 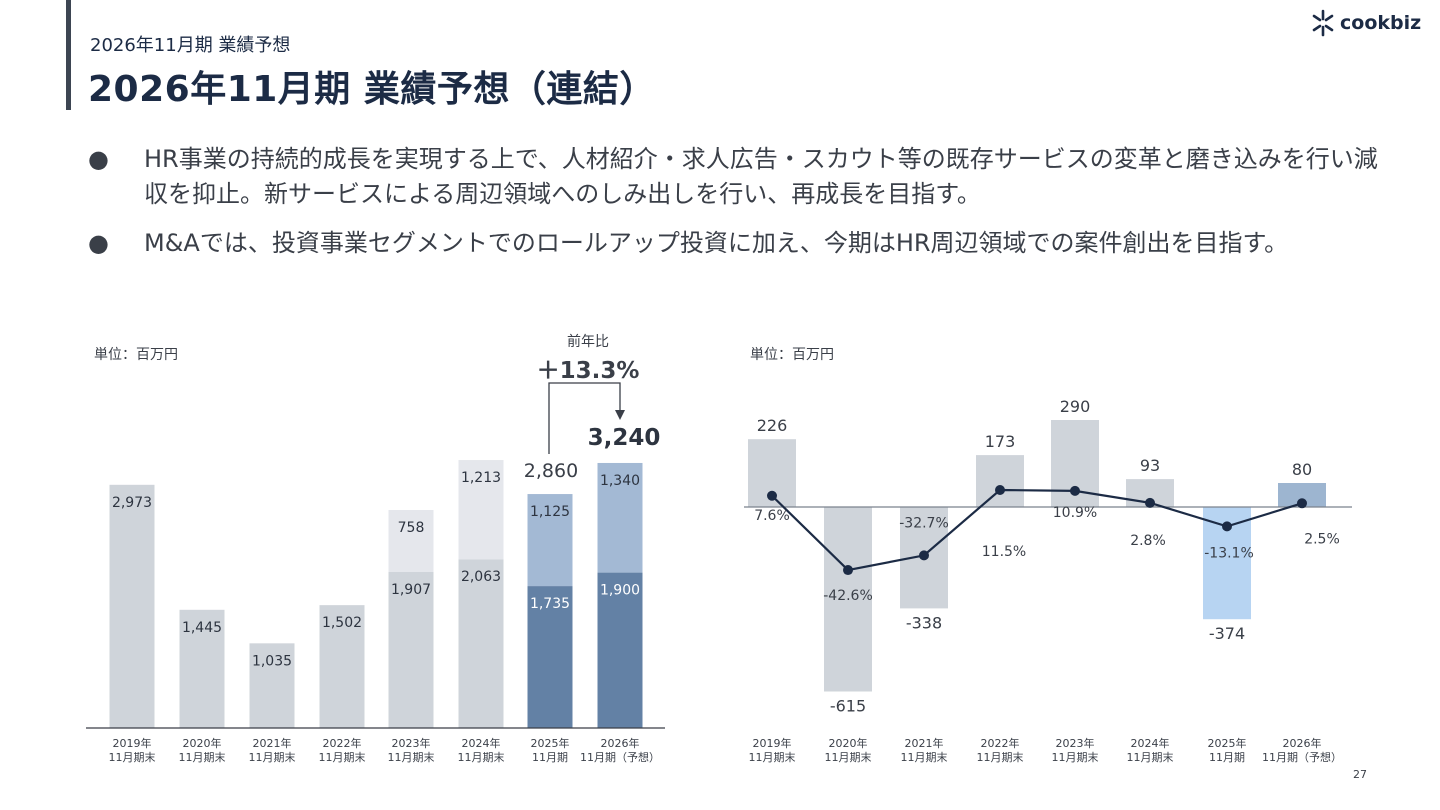 What do you see at coordinates (550, 604) in the screenshot?
I see `bar-value-label: 1,735` at bounding box center [550, 604].